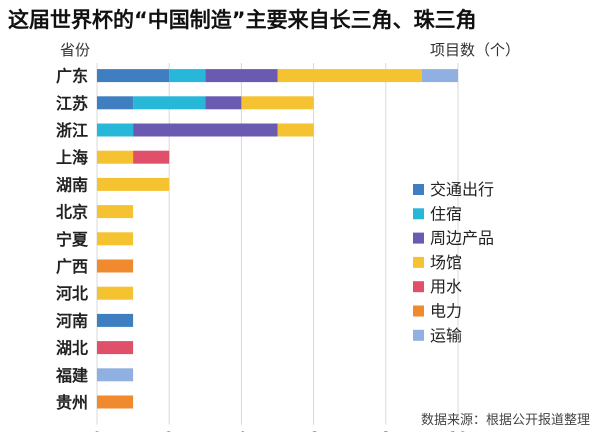 The image size is (600, 432). I want to click on y-tick-label: 北京, so click(72, 212).